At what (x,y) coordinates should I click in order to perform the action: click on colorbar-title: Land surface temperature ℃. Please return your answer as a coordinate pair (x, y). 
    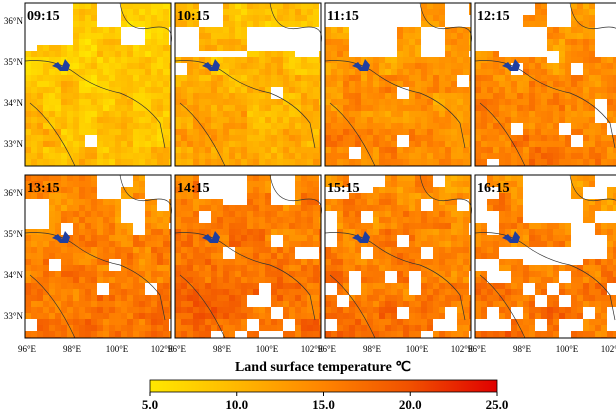
    Looking at the image, I should click on (323, 367).